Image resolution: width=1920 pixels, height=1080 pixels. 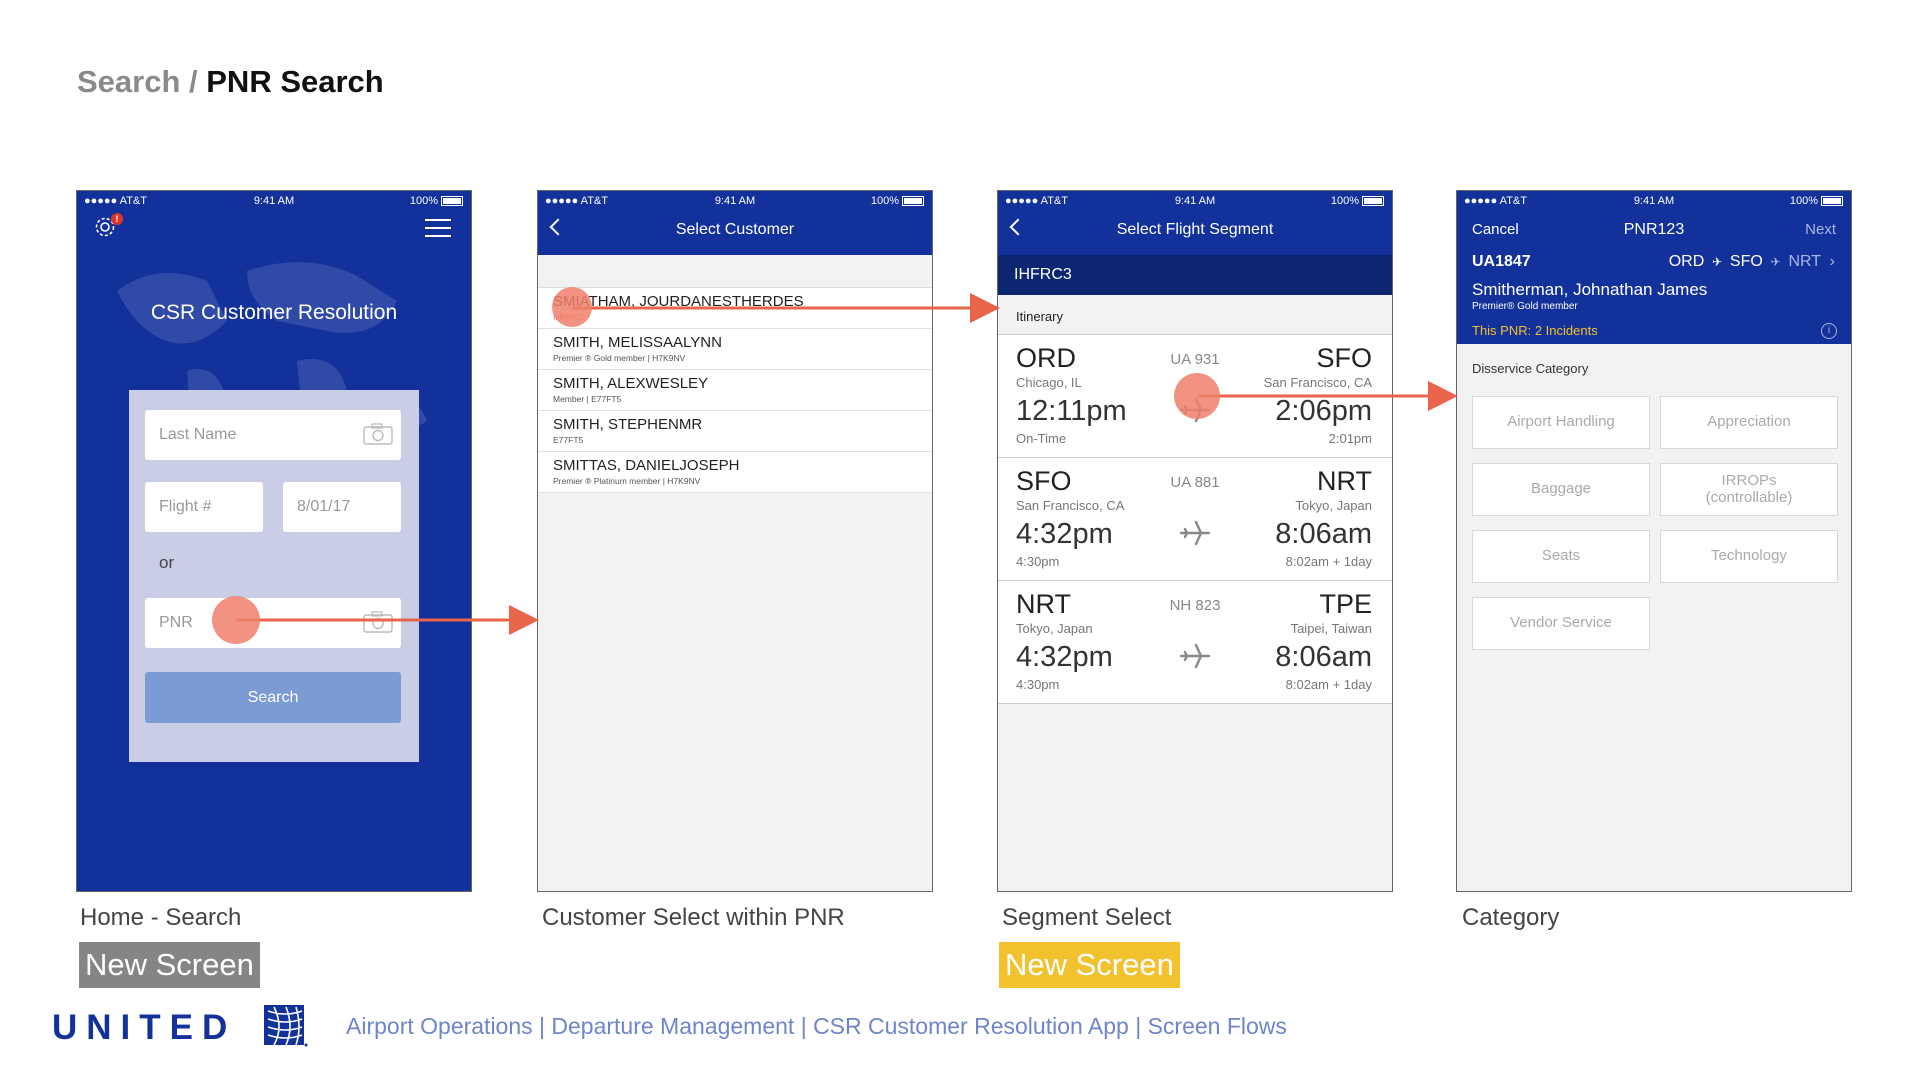 What do you see at coordinates (1344, 358) in the screenshot?
I see `destination-code: SFO` at bounding box center [1344, 358].